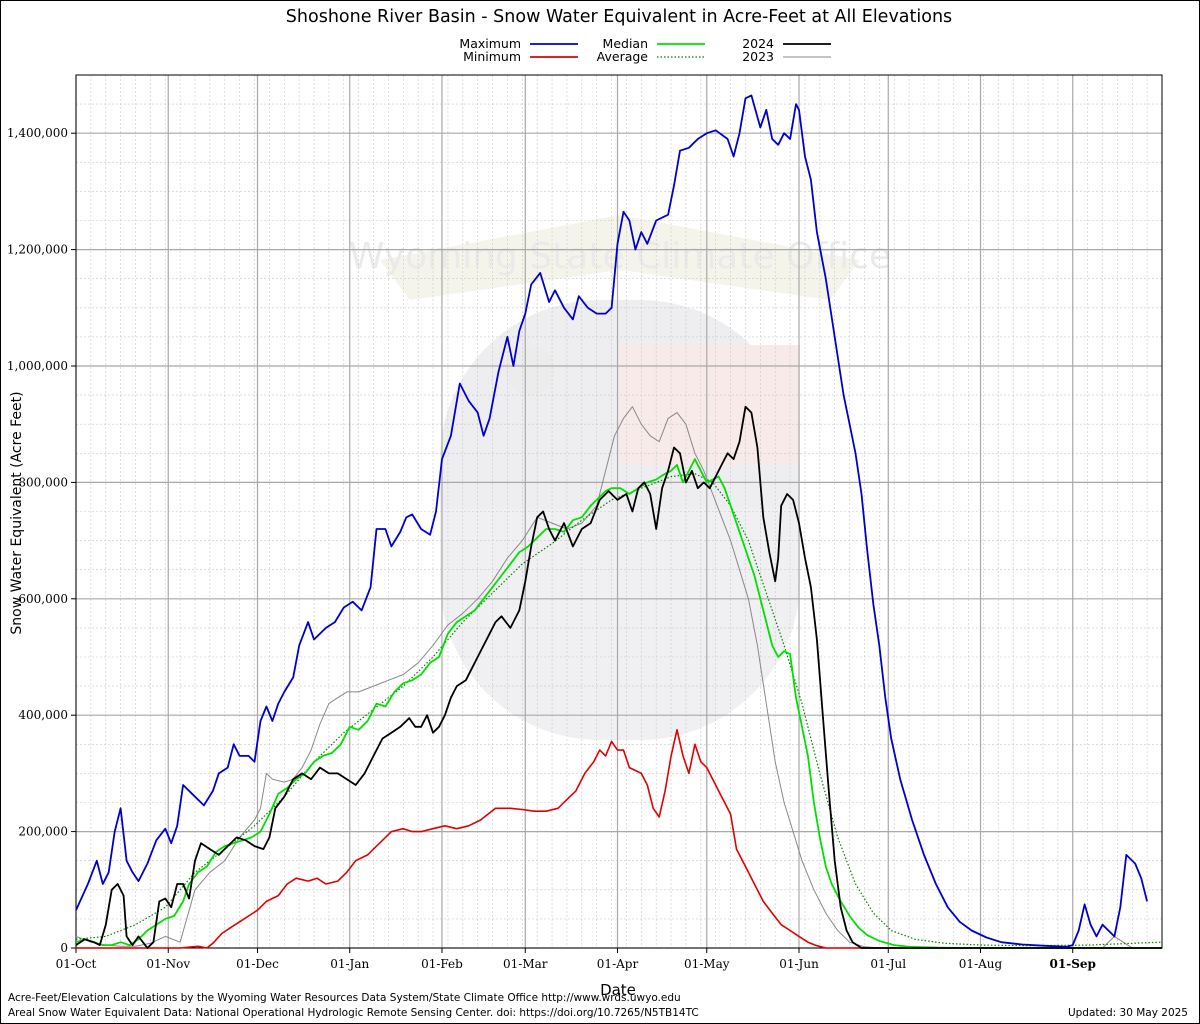 The width and height of the screenshot is (1200, 1024). What do you see at coordinates (888, 964) in the screenshot?
I see `x-tick-label: 01-Jul` at bounding box center [888, 964].